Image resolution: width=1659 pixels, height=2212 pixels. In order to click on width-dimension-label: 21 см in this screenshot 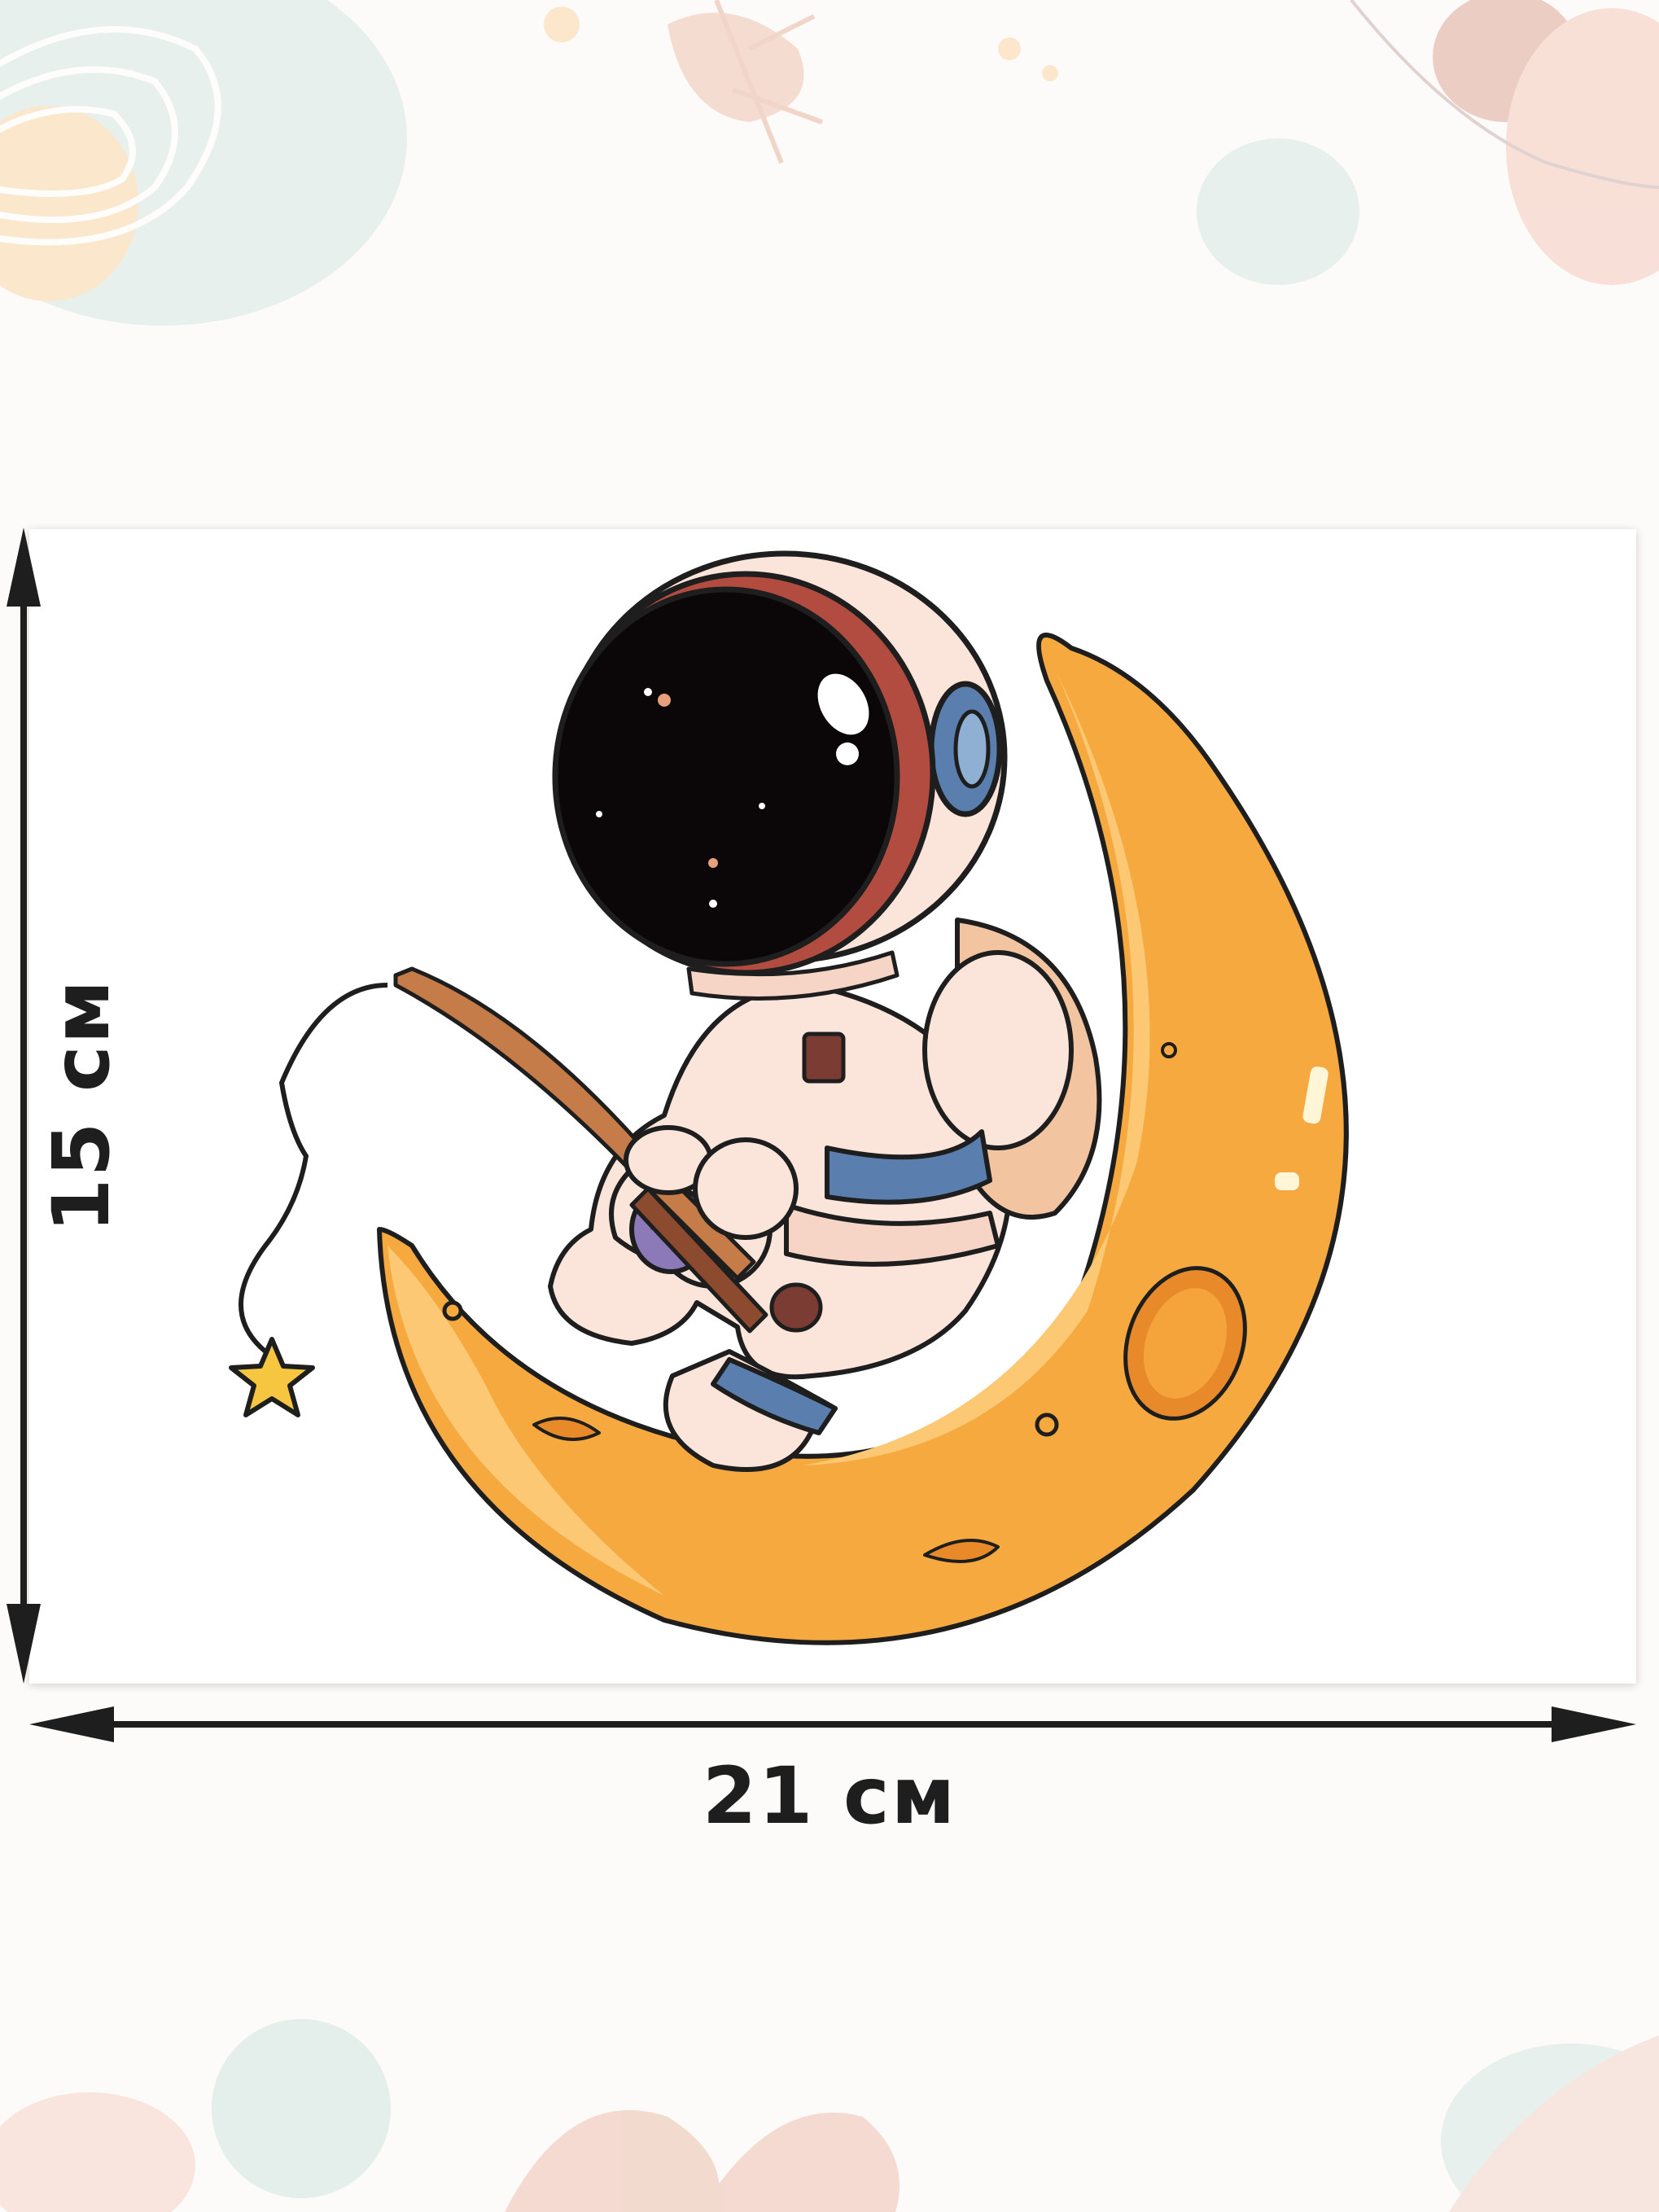, I will do `click(829, 1796)`.